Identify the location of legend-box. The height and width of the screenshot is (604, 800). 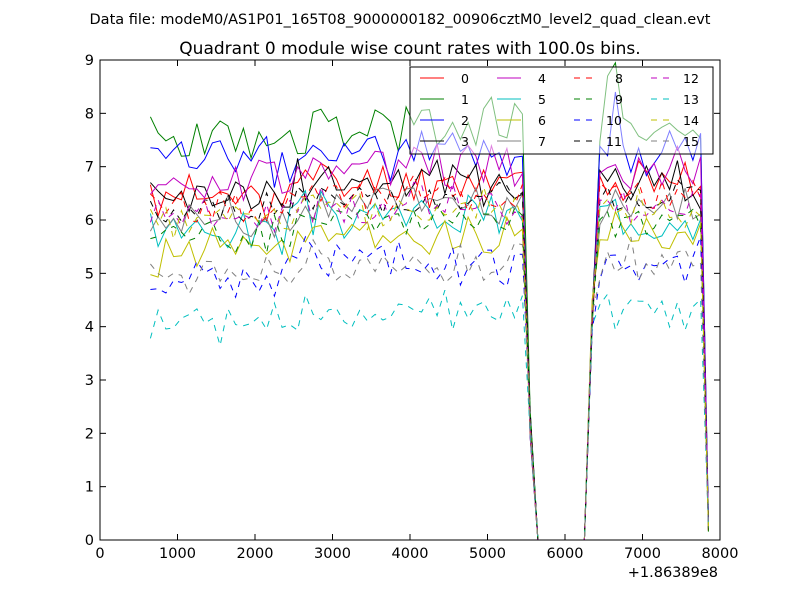
(561, 110).